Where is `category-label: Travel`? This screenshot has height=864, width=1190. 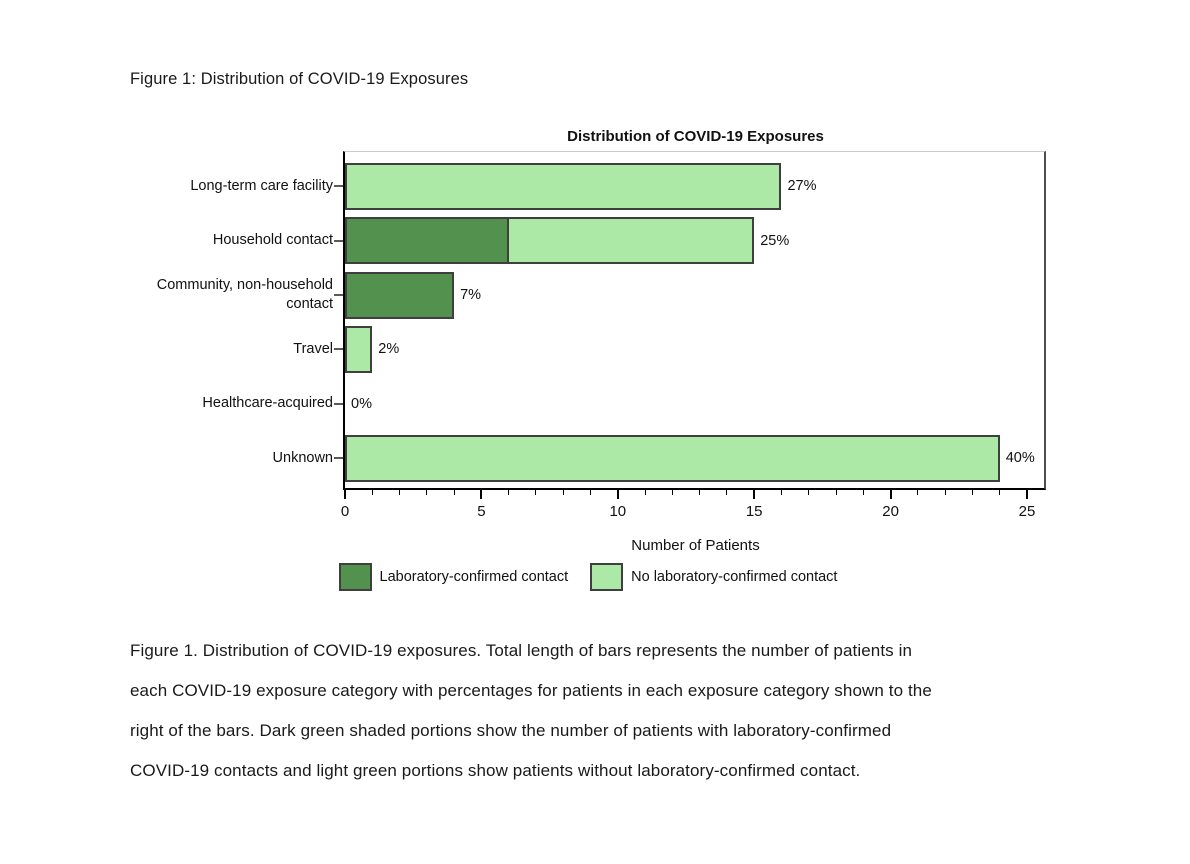
category-label: Travel is located at coordinates (313, 348).